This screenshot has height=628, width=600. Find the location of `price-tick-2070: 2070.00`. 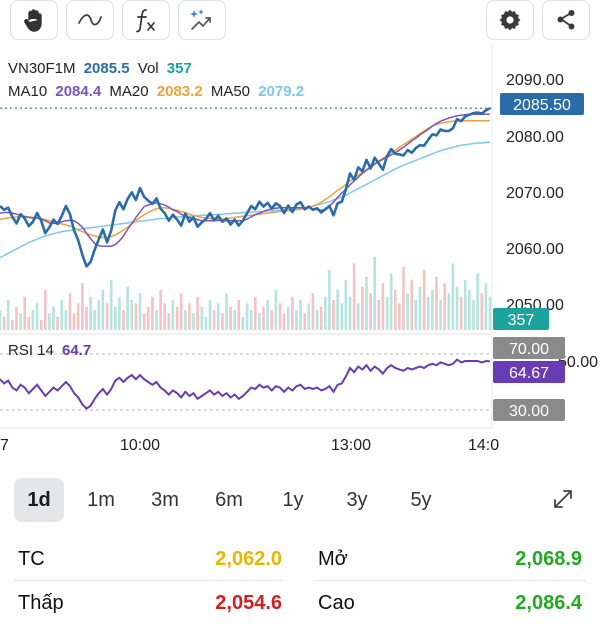

price-tick-2070: 2070.00 is located at coordinates (535, 193).